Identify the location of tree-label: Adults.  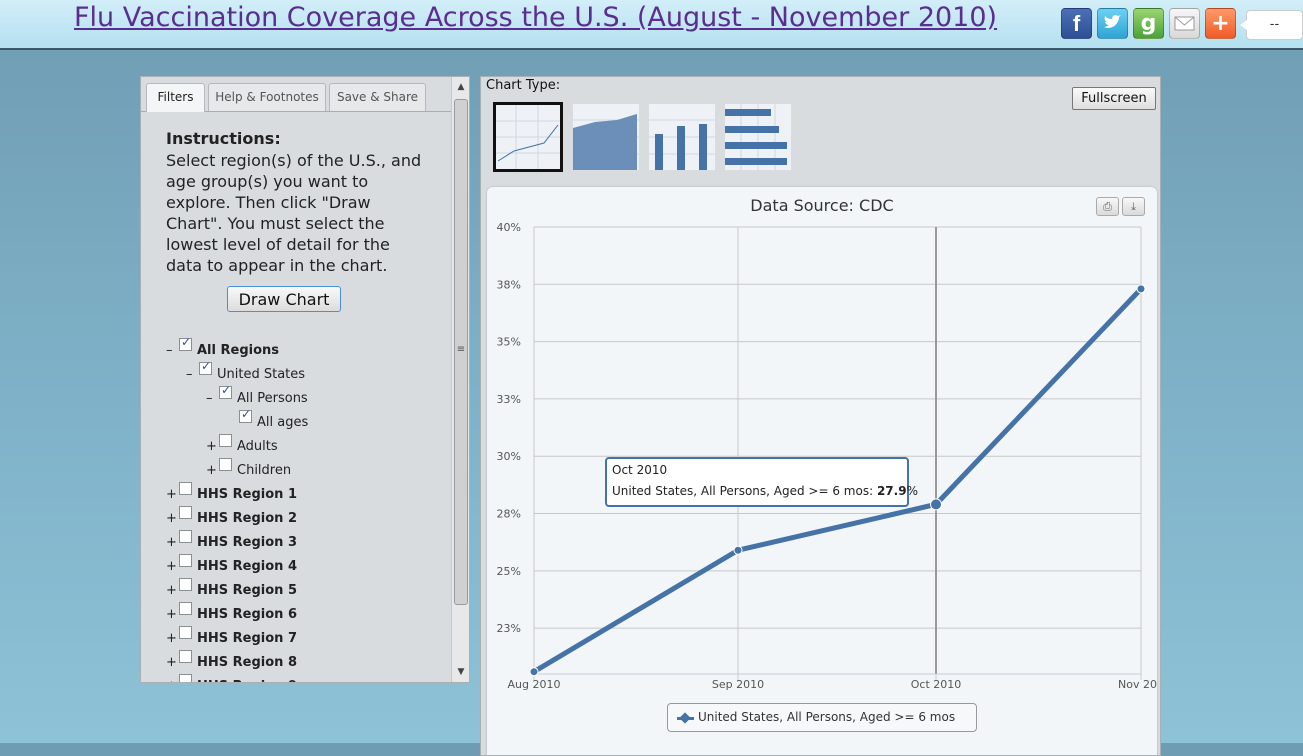
(257, 446).